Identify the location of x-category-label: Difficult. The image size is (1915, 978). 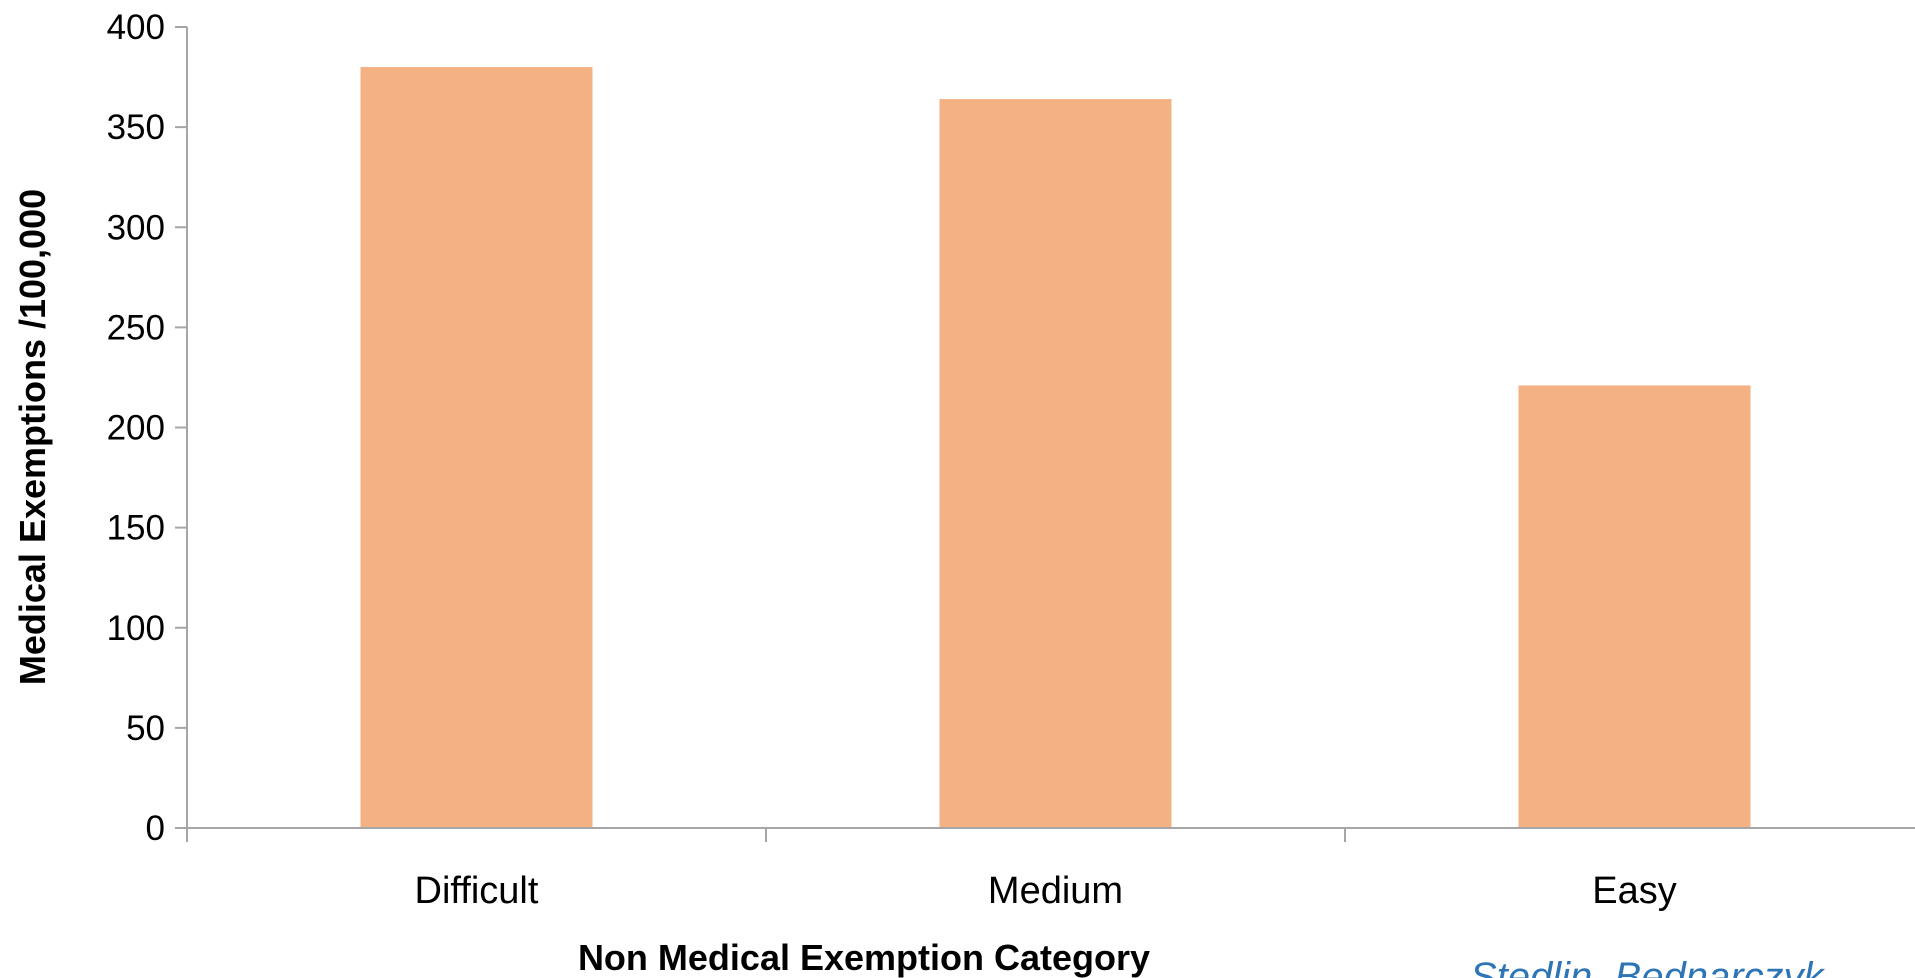
(477, 891).